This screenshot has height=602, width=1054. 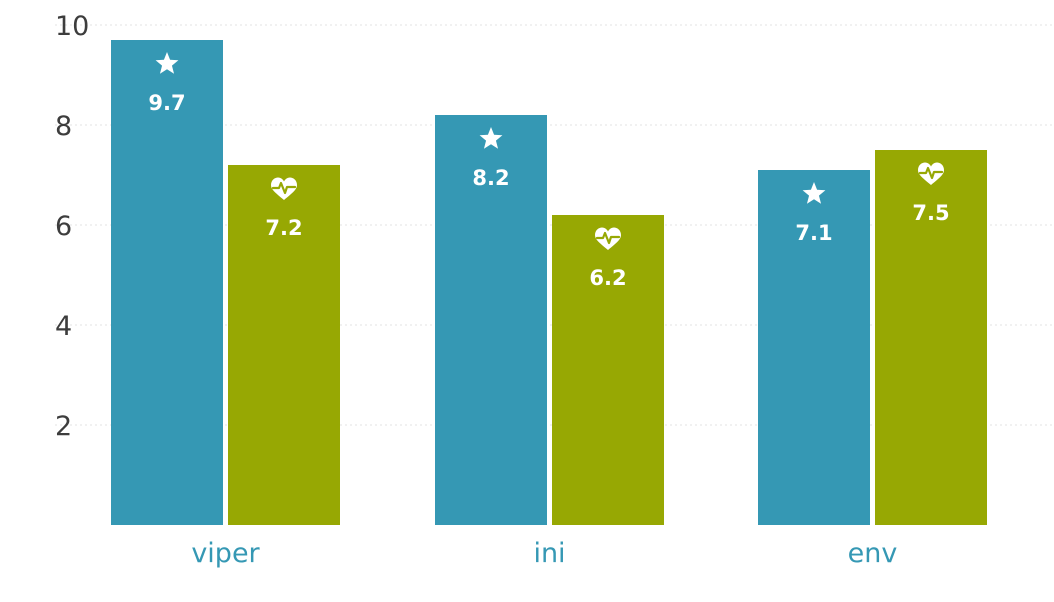 I want to click on y-tick-label: 4, so click(x=63, y=326).